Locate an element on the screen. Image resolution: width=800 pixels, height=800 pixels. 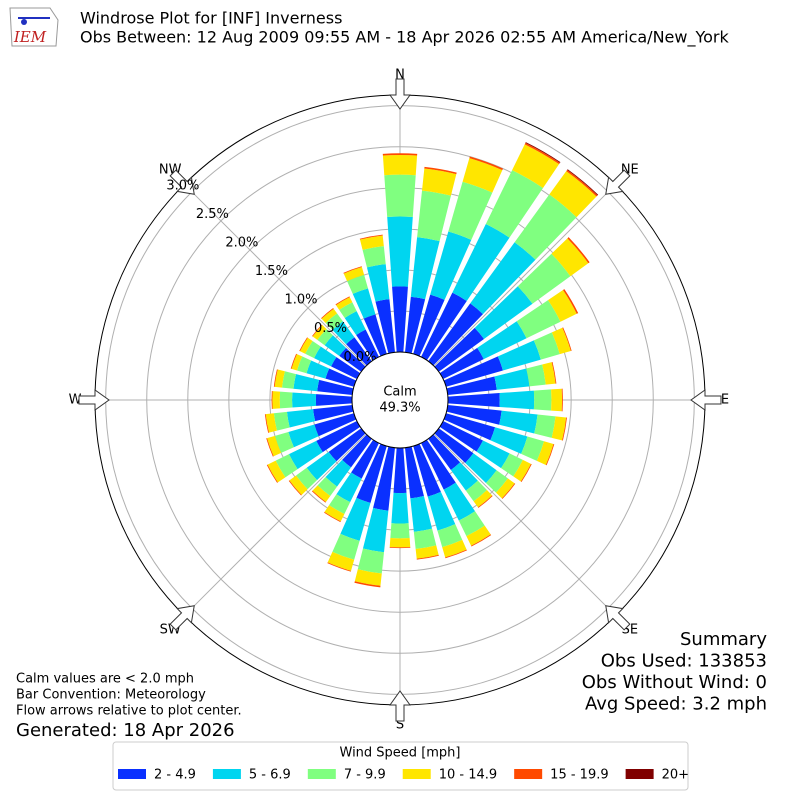
legend-frame is located at coordinates (400, 766).